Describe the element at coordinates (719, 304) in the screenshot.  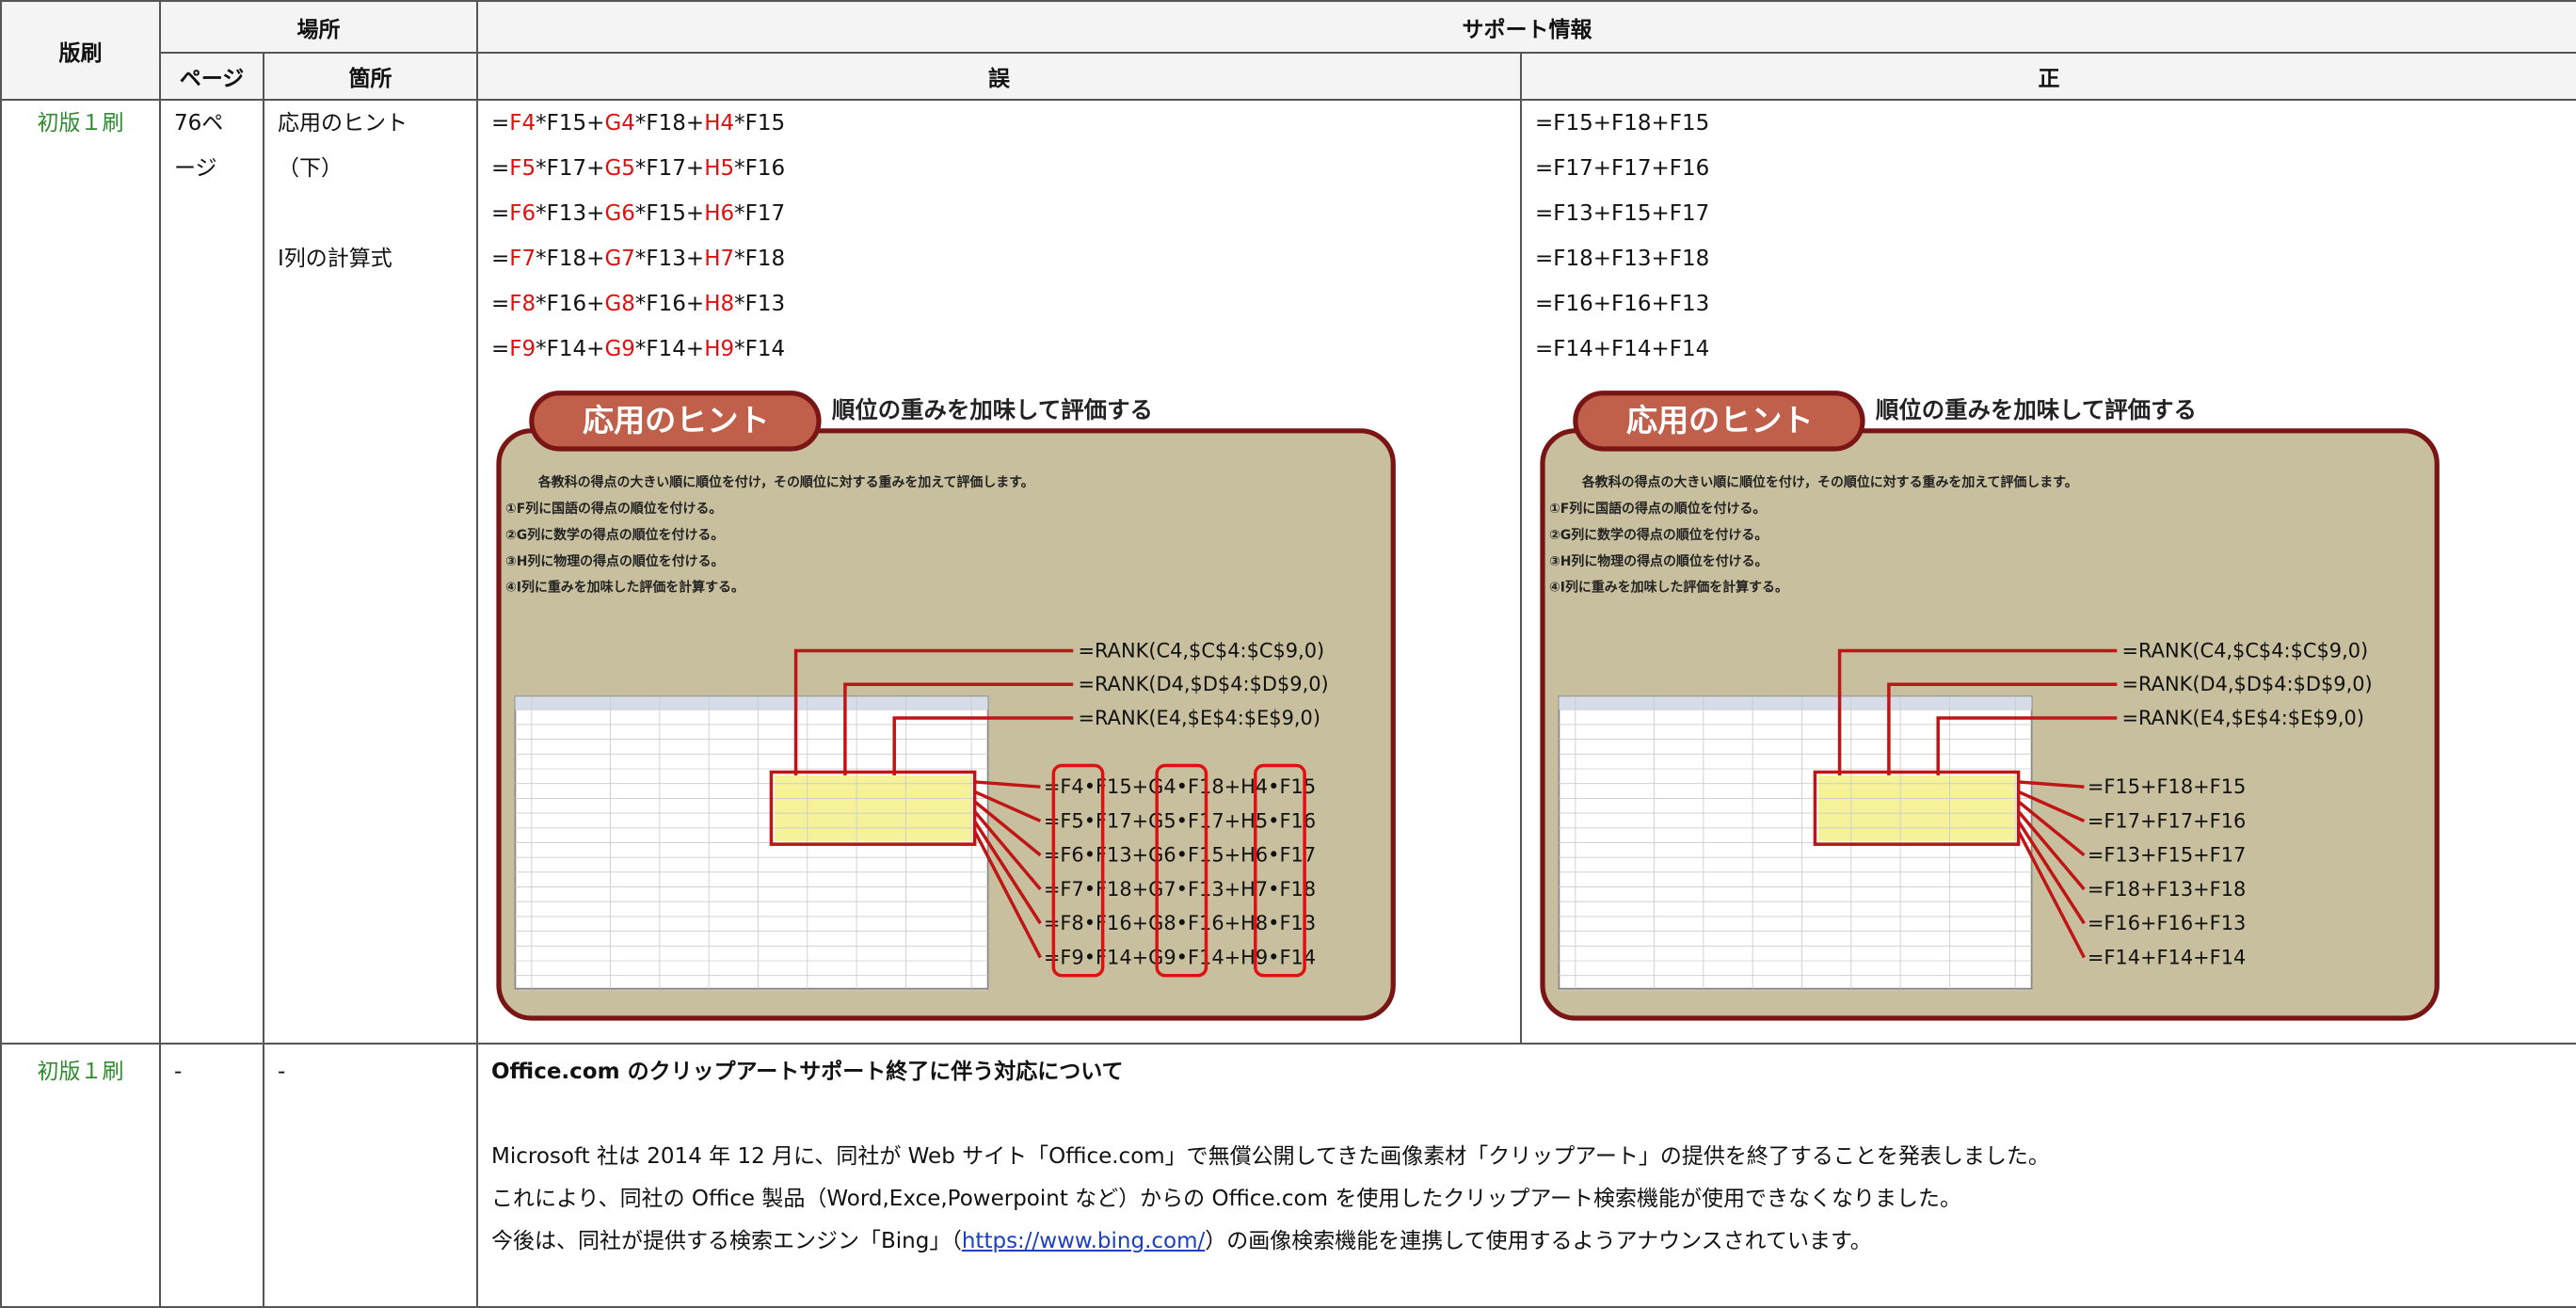
I see `formula-highlight: H8` at that location.